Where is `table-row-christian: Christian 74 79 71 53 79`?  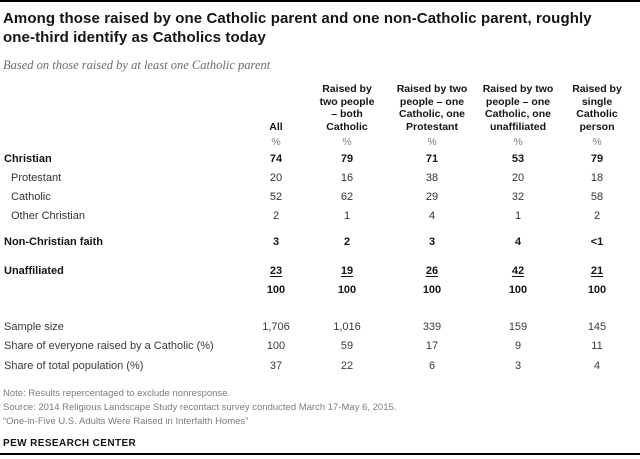
table-row-christian: Christian 74 79 71 53 79 is located at coordinates (320, 159).